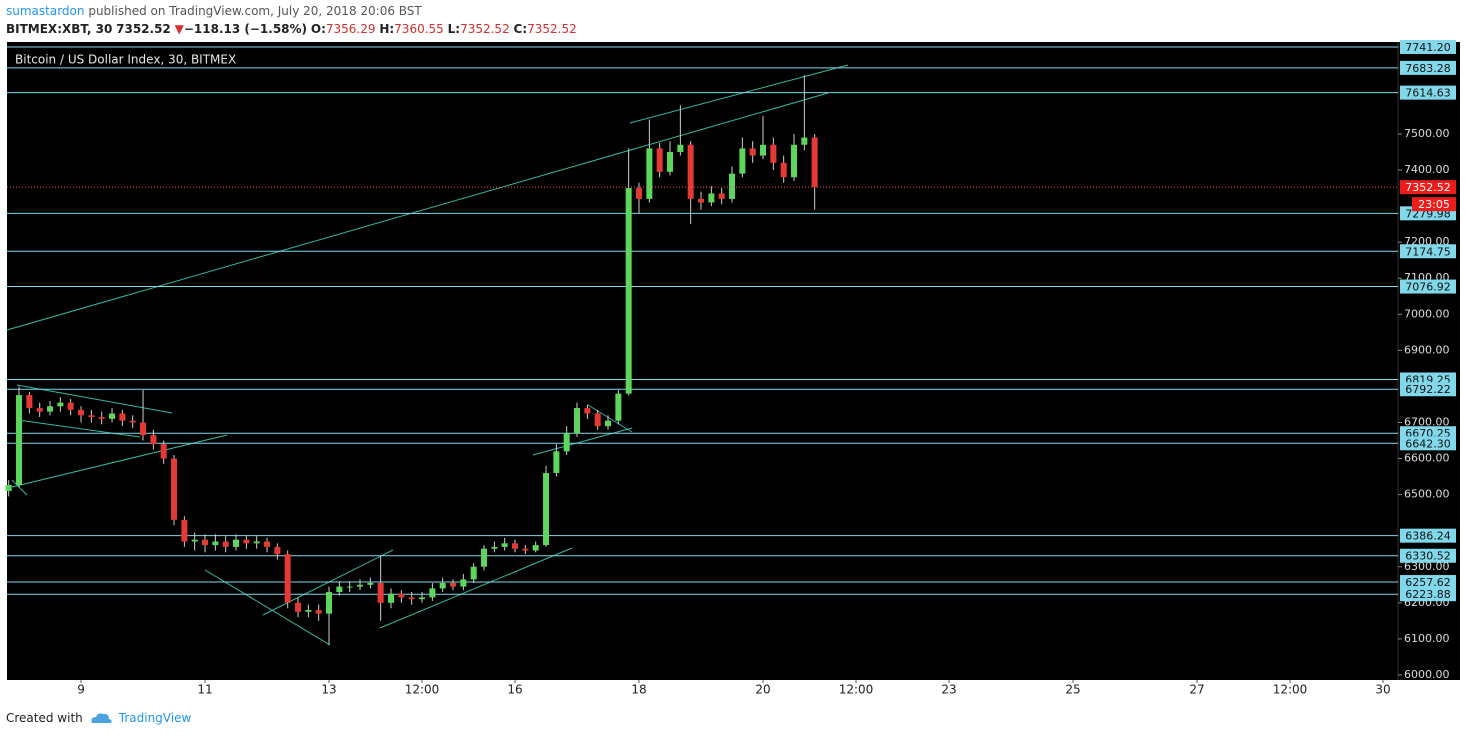  Describe the element at coordinates (419, 29) in the screenshot. I see `h: 7360.55` at that location.